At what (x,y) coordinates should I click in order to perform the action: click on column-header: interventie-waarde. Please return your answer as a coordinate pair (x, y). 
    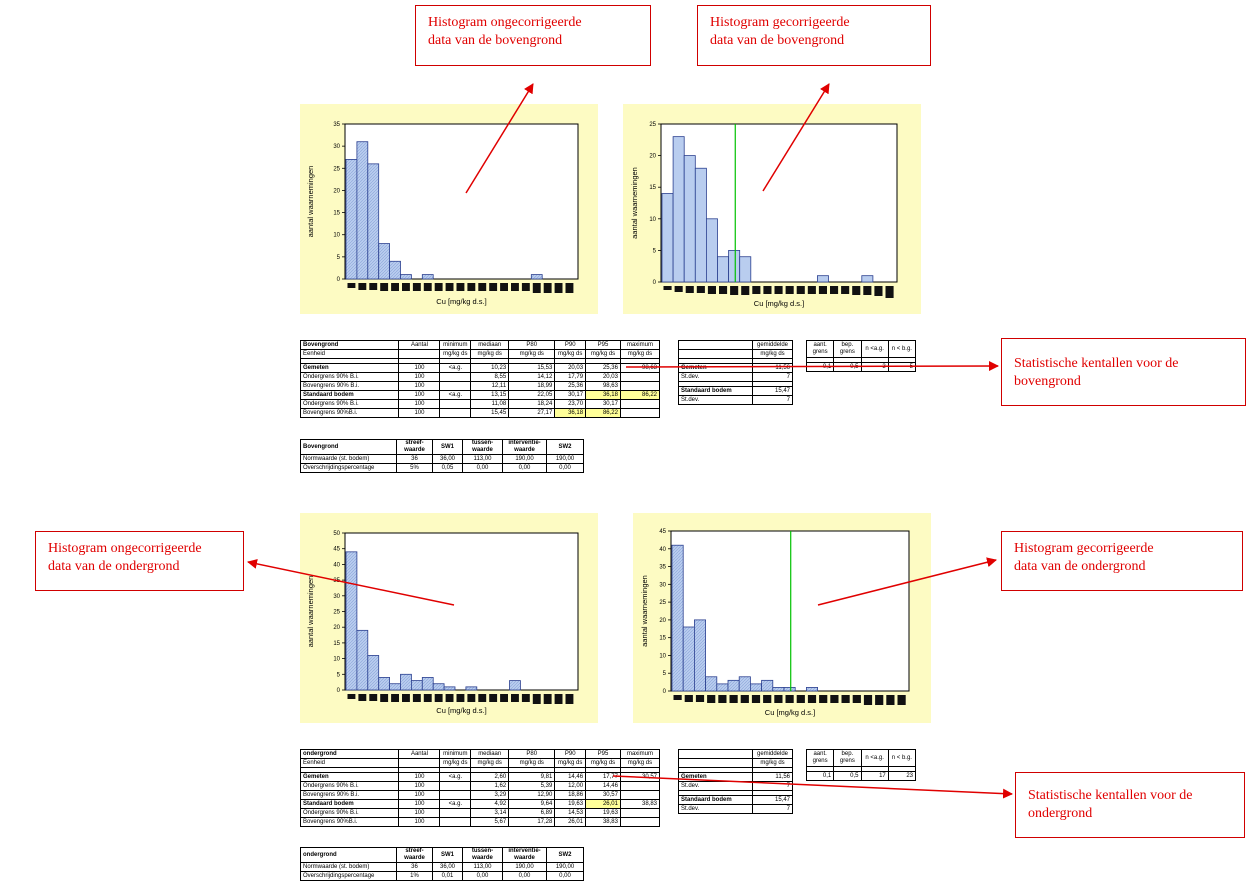
    Looking at the image, I should click on (524, 855).